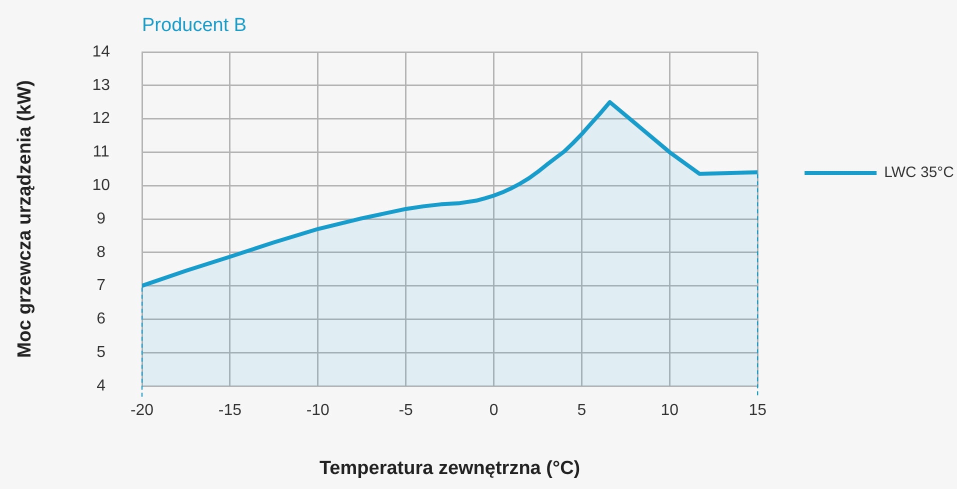 Image resolution: width=957 pixels, height=489 pixels. I want to click on x-tick-label: 0, so click(493, 411).